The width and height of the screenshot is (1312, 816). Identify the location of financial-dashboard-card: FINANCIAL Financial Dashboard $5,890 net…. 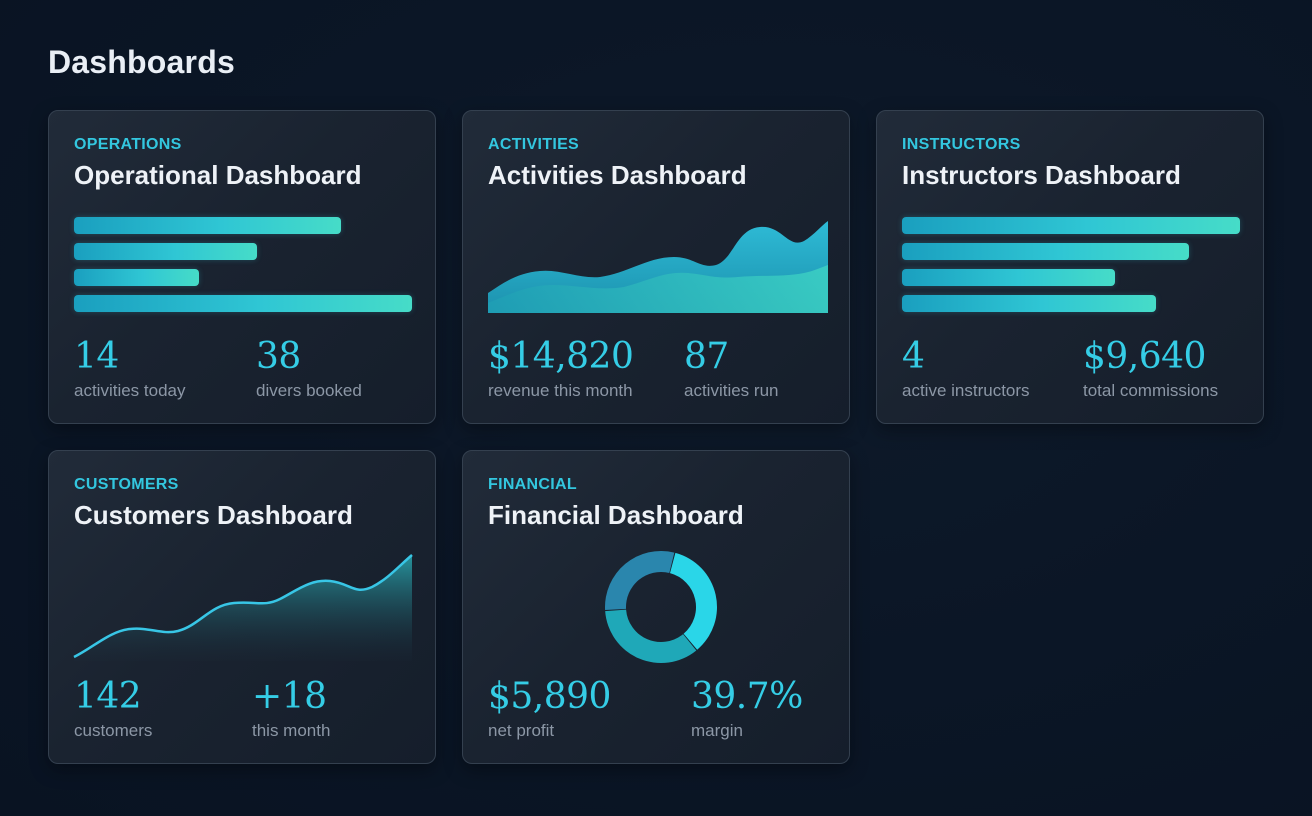
(656, 607).